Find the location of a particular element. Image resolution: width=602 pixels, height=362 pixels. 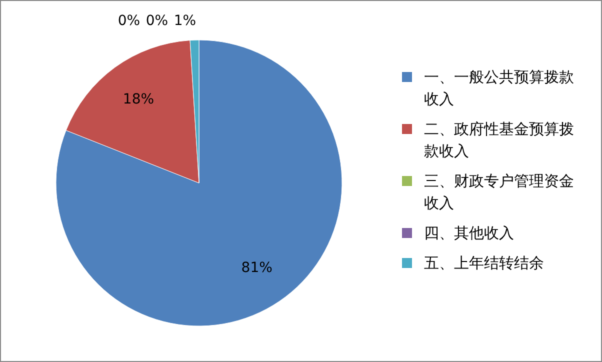

legend-label: 一、一般公共预算拨款收入 is located at coordinates (499, 88).